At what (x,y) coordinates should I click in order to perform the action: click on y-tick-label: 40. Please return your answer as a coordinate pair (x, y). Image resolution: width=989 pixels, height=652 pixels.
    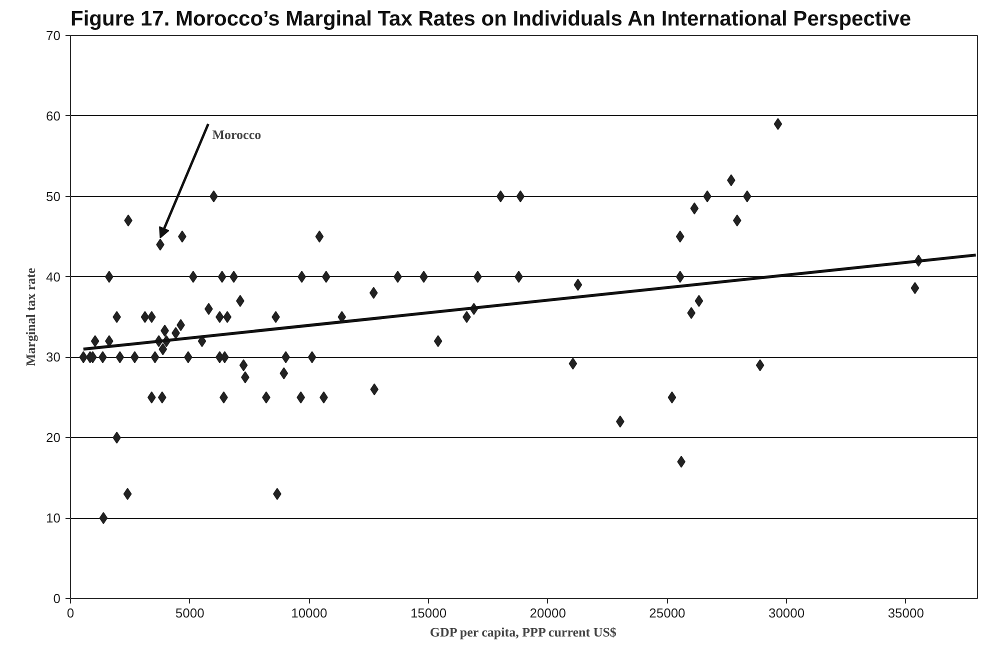
    Looking at the image, I should click on (53, 276).